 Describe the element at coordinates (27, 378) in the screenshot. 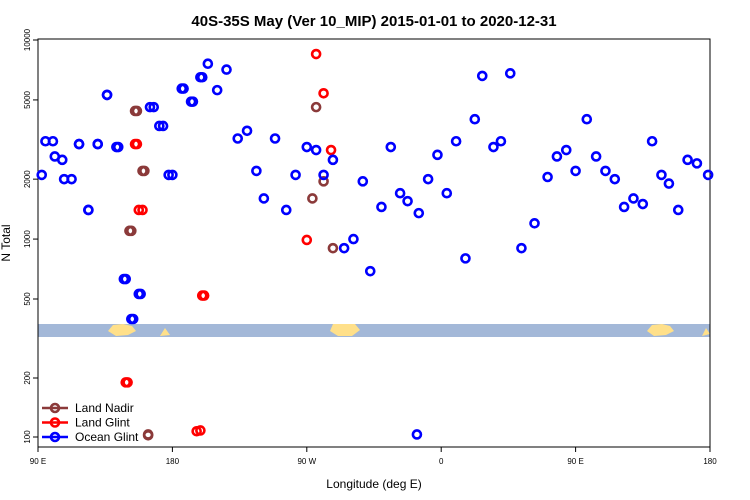

I see `y-tick-label: 200` at that location.